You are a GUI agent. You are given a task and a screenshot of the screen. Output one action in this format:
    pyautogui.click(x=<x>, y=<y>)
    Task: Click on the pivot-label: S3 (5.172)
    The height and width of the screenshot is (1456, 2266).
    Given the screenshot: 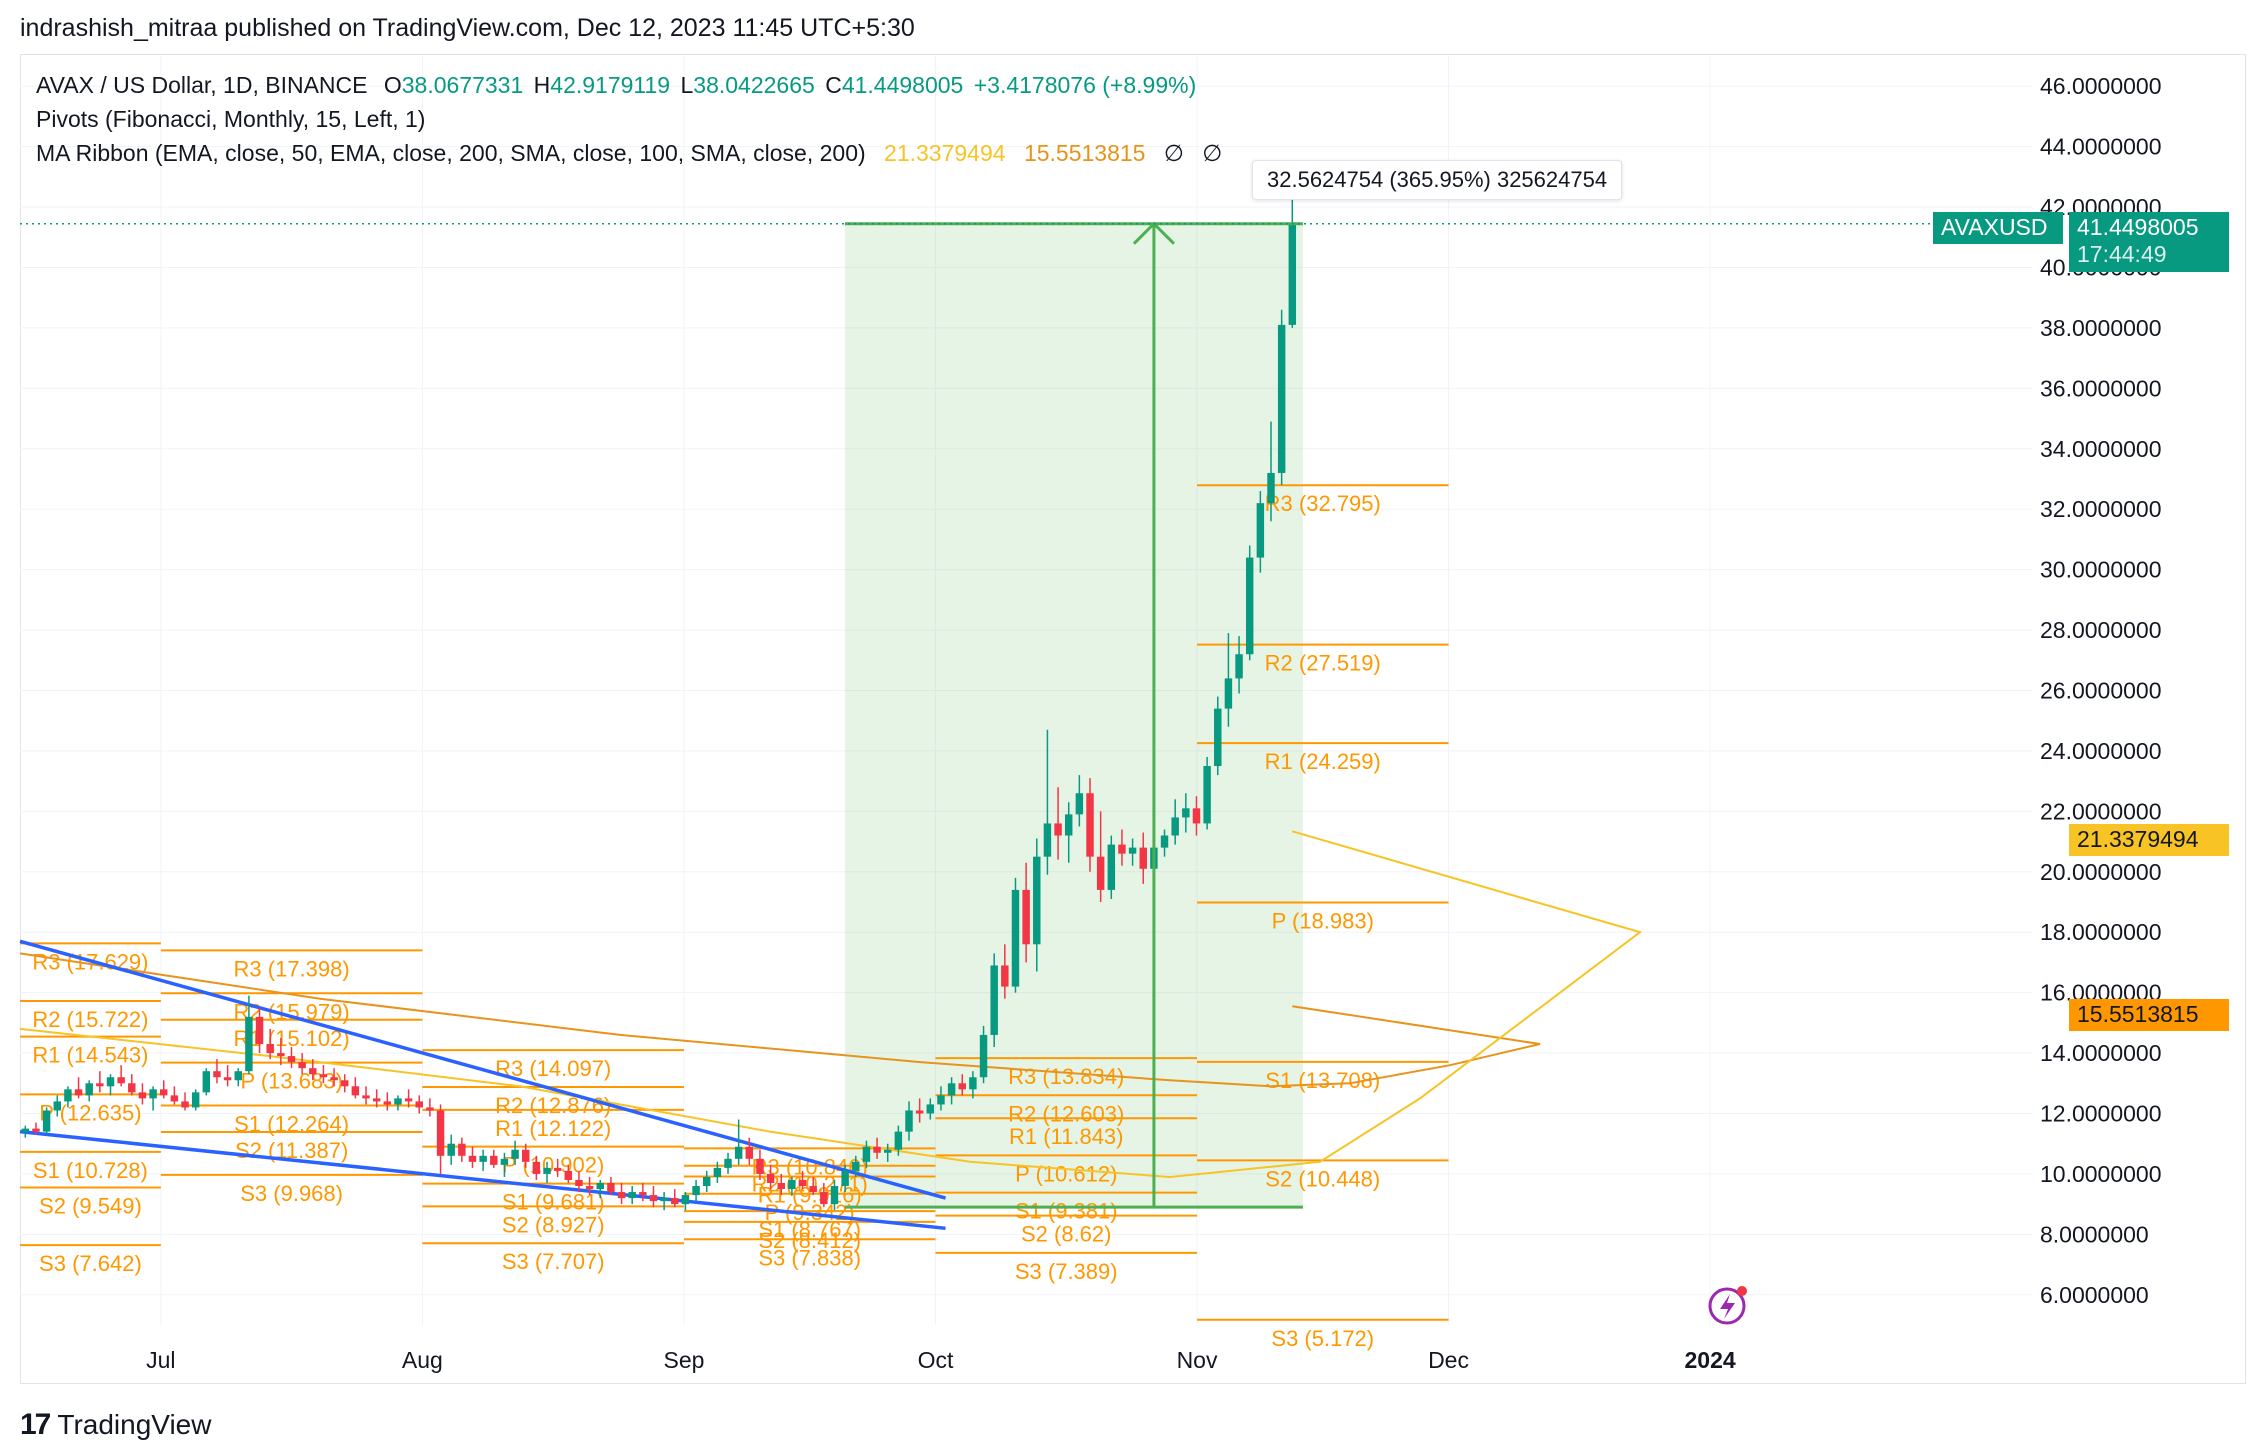 What is the action you would take?
    pyautogui.click(x=1322, y=1338)
    